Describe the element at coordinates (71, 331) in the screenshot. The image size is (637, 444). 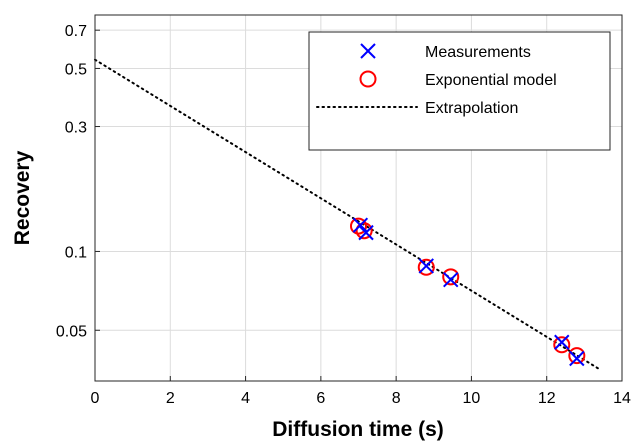
I see `y-tick-label: 0.05` at that location.